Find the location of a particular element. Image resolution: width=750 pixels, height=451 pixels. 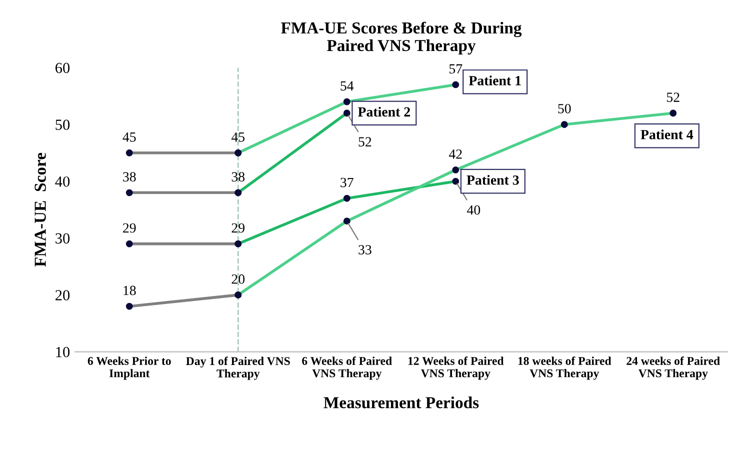

data-label: 18 is located at coordinates (130, 291).